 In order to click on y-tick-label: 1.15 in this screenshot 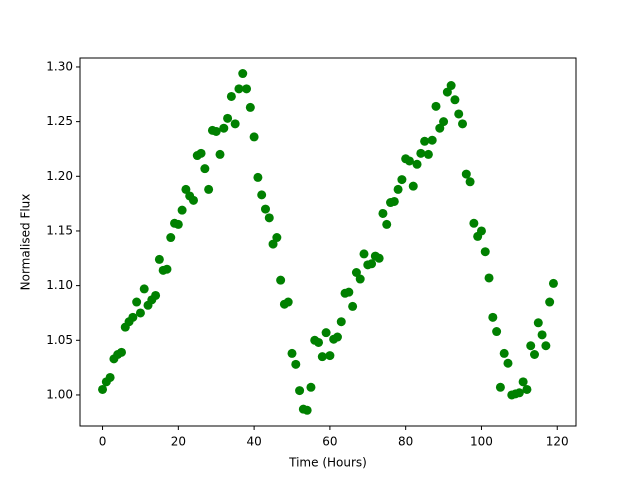, I will do `click(59, 230)`.